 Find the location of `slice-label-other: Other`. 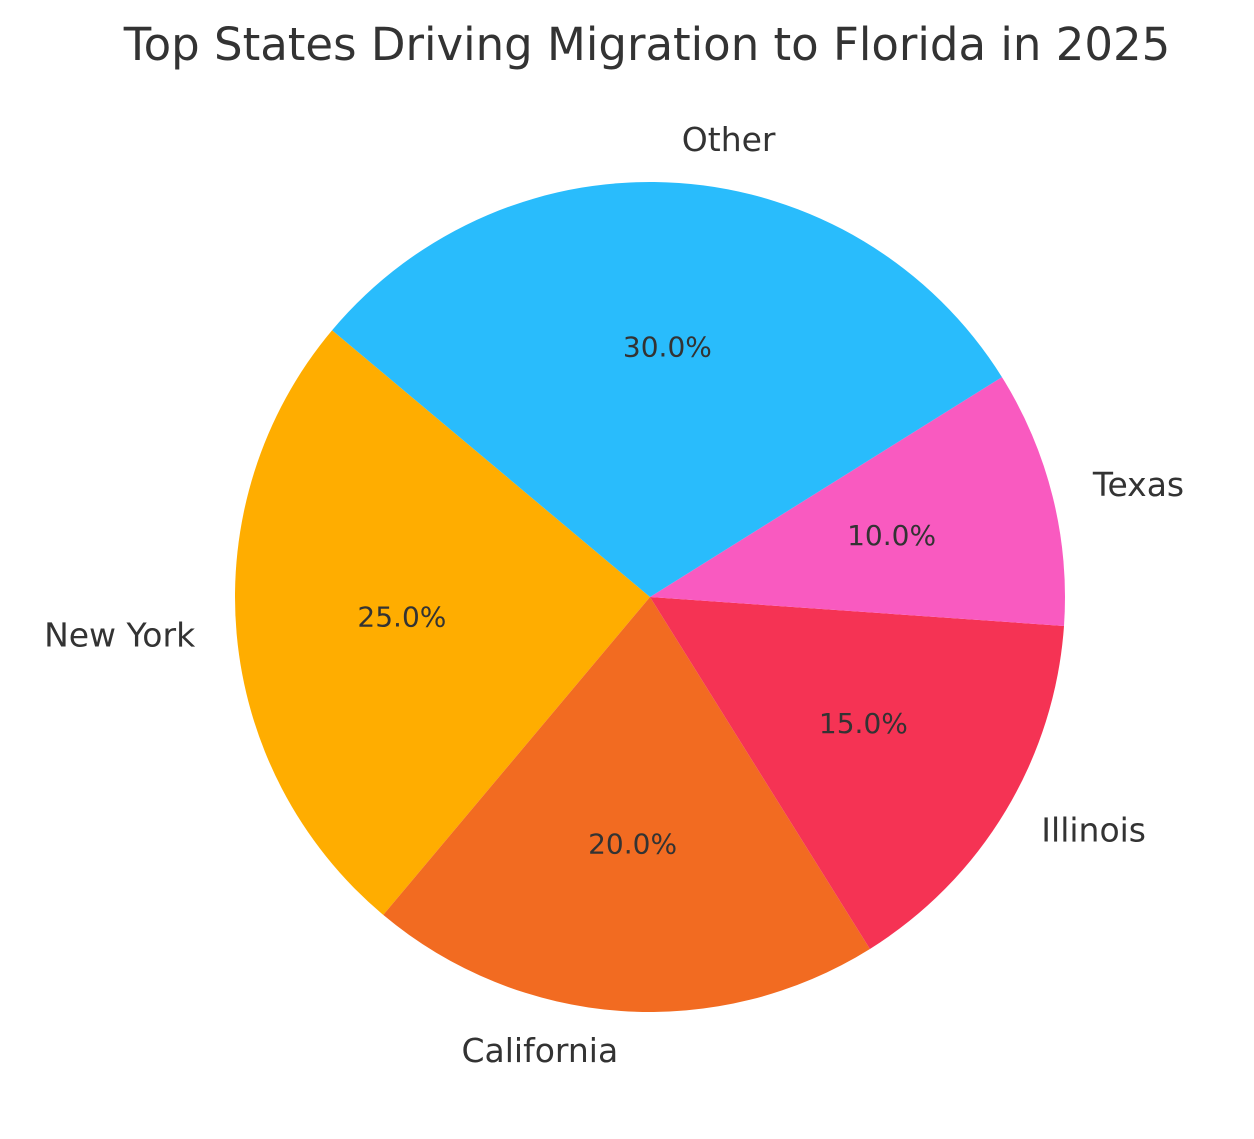

slice-label-other: Other is located at coordinates (729, 139).